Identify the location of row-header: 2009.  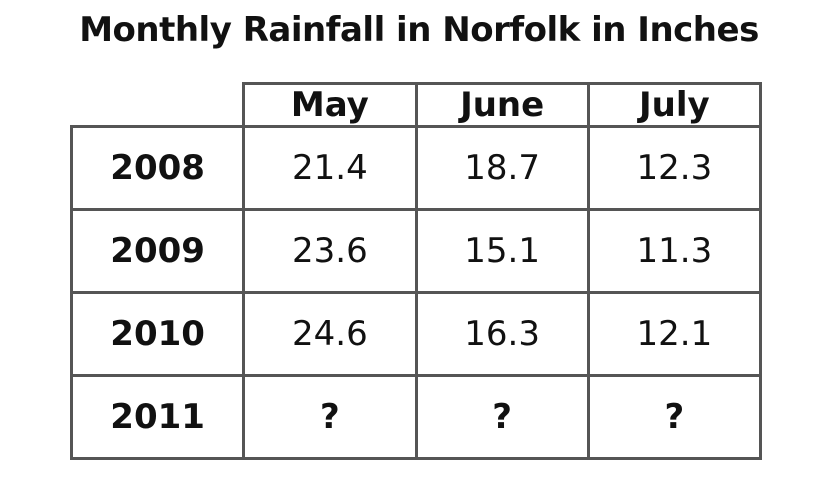
(157, 251).